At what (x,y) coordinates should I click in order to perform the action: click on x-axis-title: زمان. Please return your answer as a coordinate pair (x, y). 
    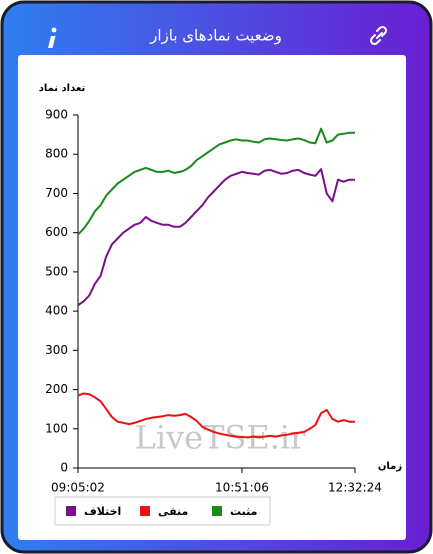
    Looking at the image, I should click on (390, 466).